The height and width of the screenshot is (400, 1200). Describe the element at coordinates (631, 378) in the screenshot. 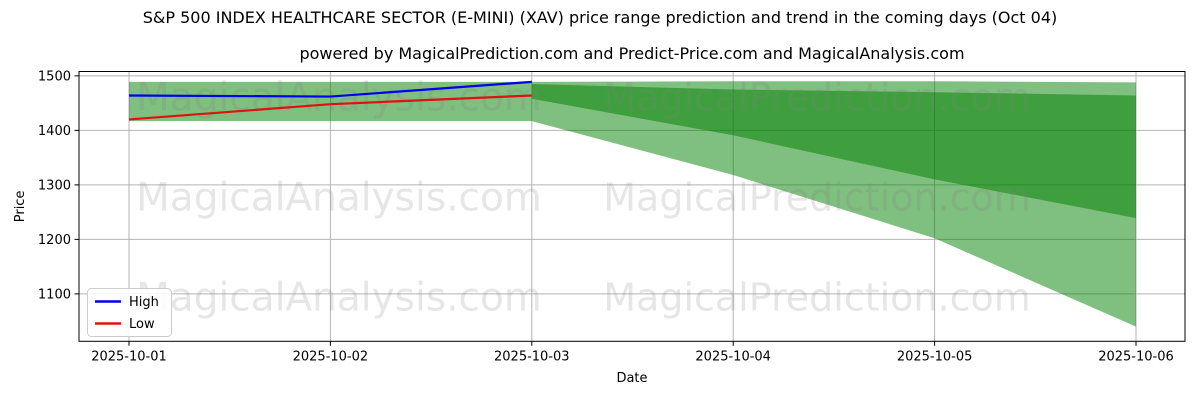

I see `x-axis-label: Date` at that location.